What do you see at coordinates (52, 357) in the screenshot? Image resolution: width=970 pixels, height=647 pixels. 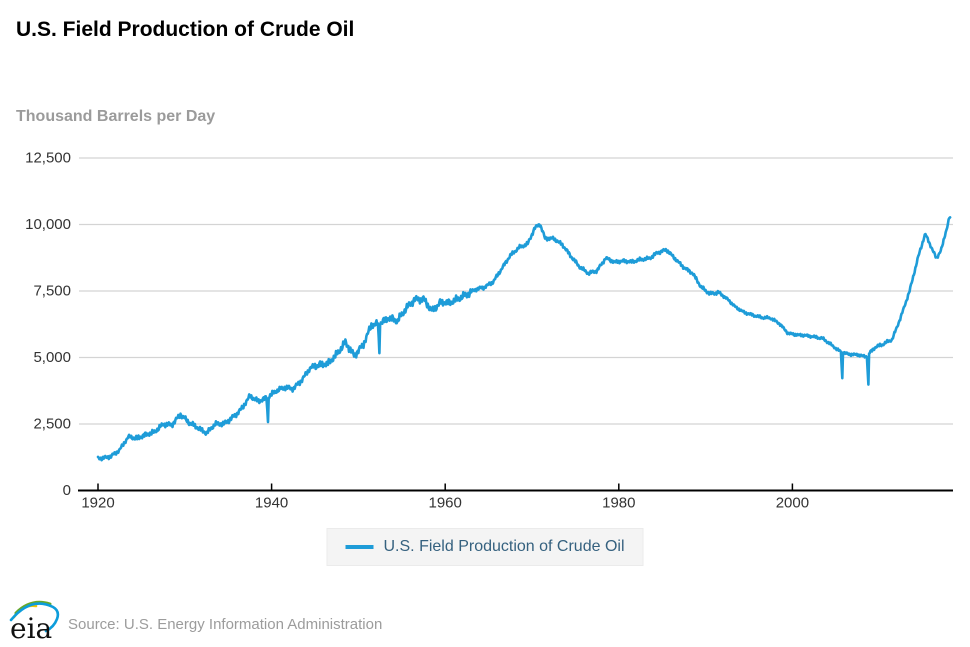 I see `y-tick-label: 5,000` at bounding box center [52, 357].